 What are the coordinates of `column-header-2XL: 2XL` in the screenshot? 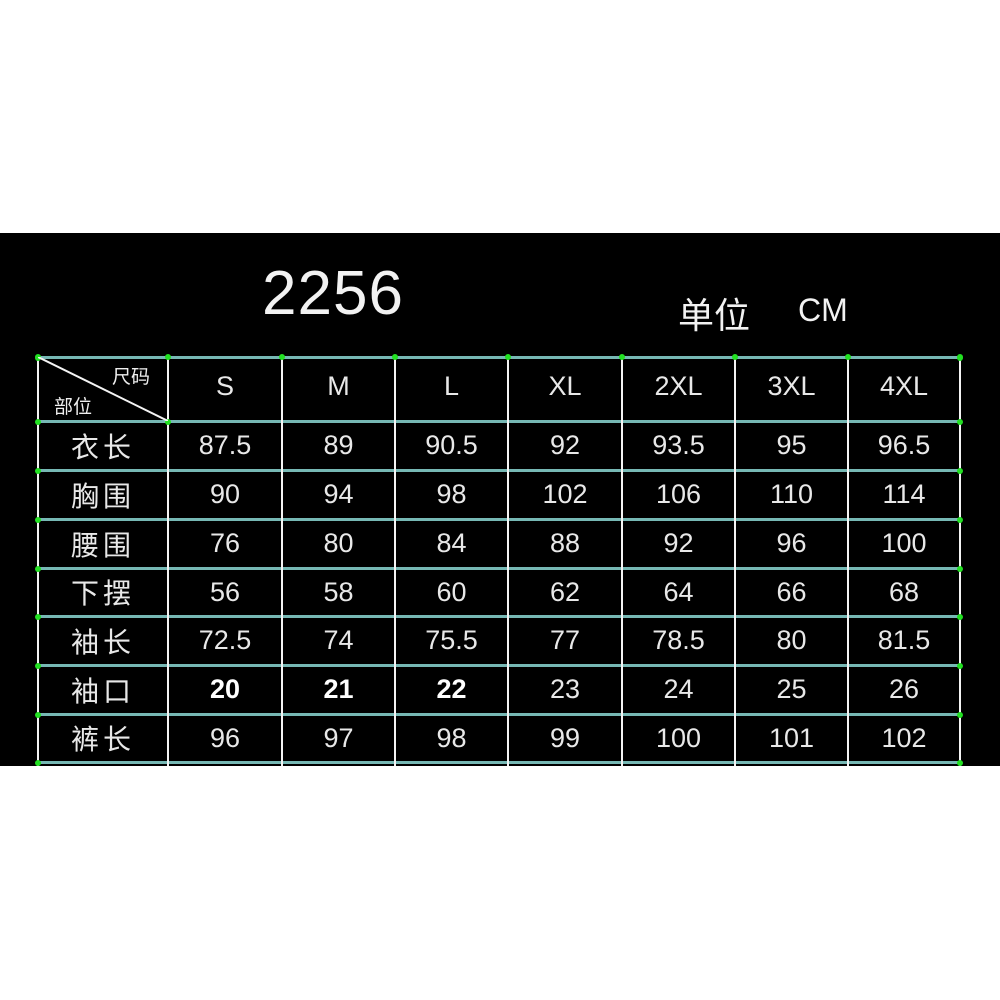 It's located at (678, 385).